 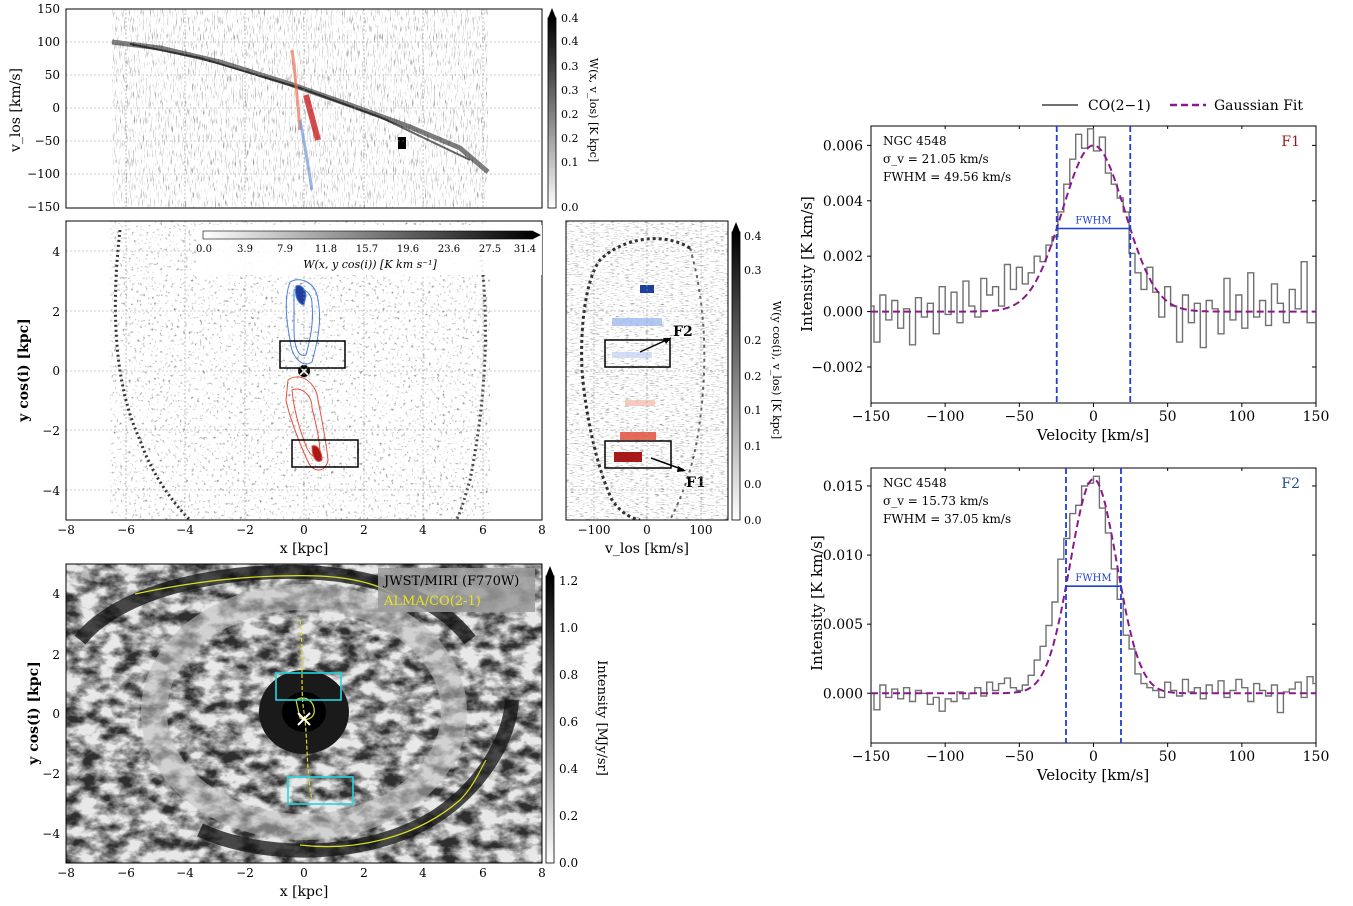 What do you see at coordinates (843, 202) in the screenshot?
I see `y-tick-label: 0.004` at bounding box center [843, 202].